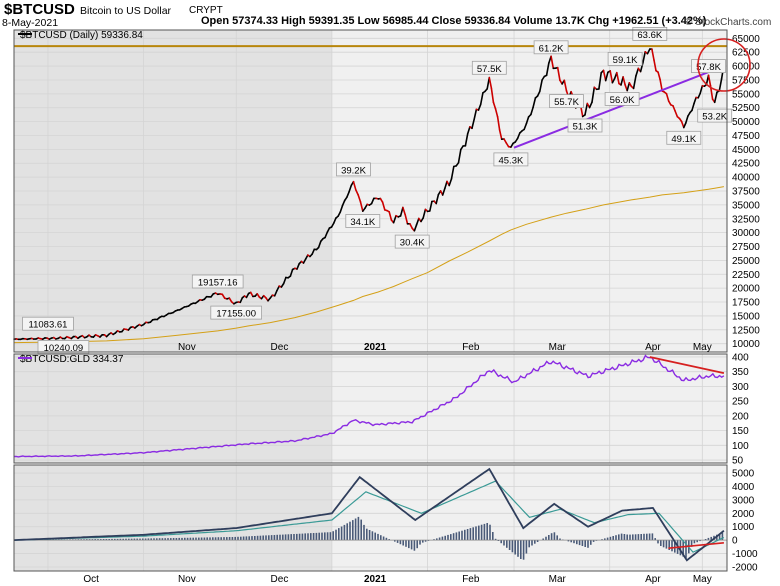  I want to click on price-annotation-label: 57.5K, so click(489, 69).